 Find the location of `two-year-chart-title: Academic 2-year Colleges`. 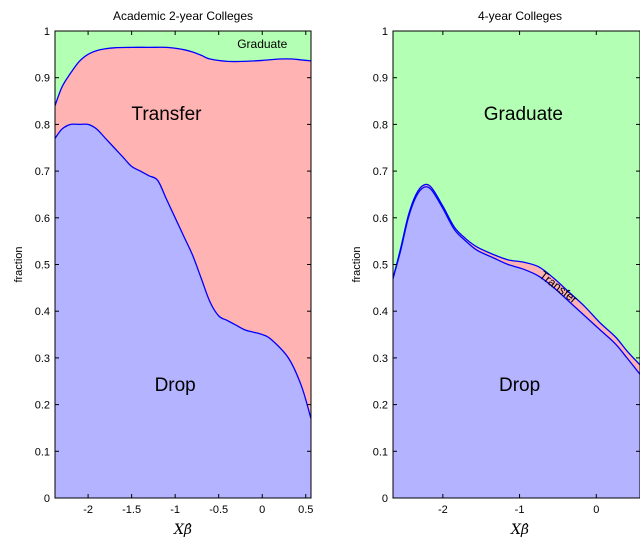

two-year-chart-title: Academic 2-year Colleges is located at coordinates (183, 16).